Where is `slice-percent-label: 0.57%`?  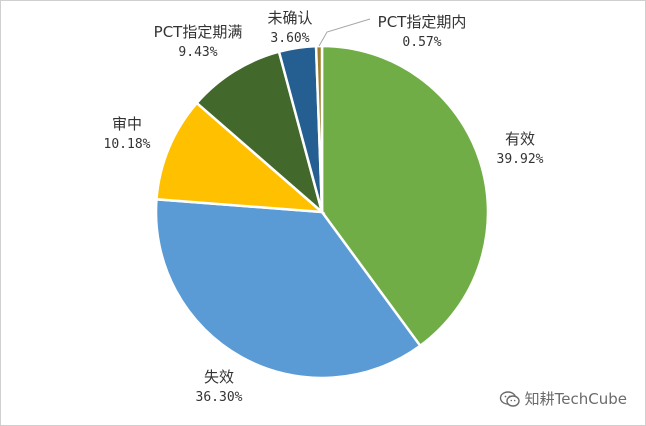
slice-percent-label: 0.57% is located at coordinates (421, 42).